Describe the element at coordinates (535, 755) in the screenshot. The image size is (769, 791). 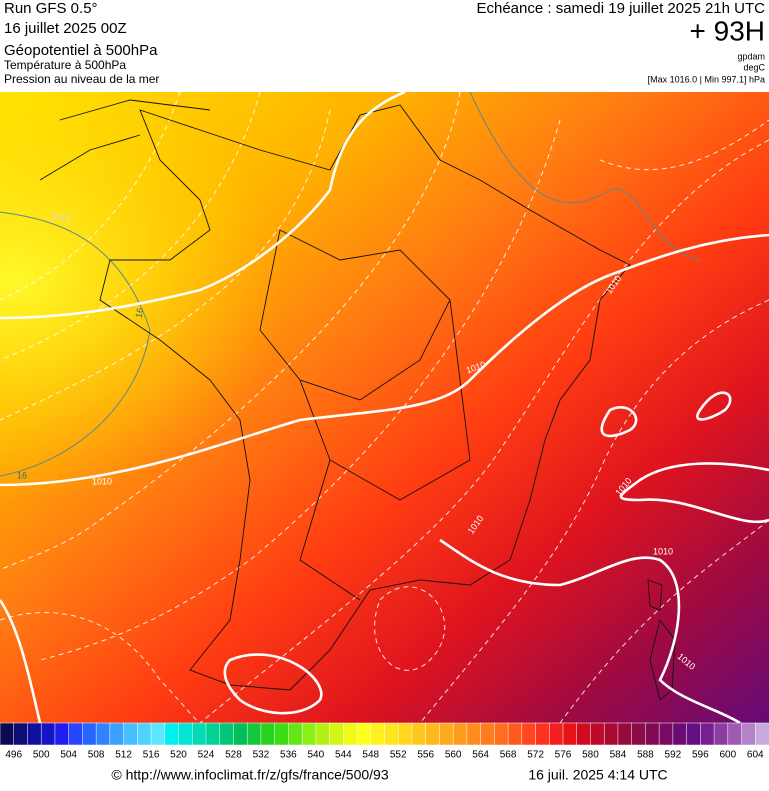
I see `colorbar-tick-label: 572` at that location.